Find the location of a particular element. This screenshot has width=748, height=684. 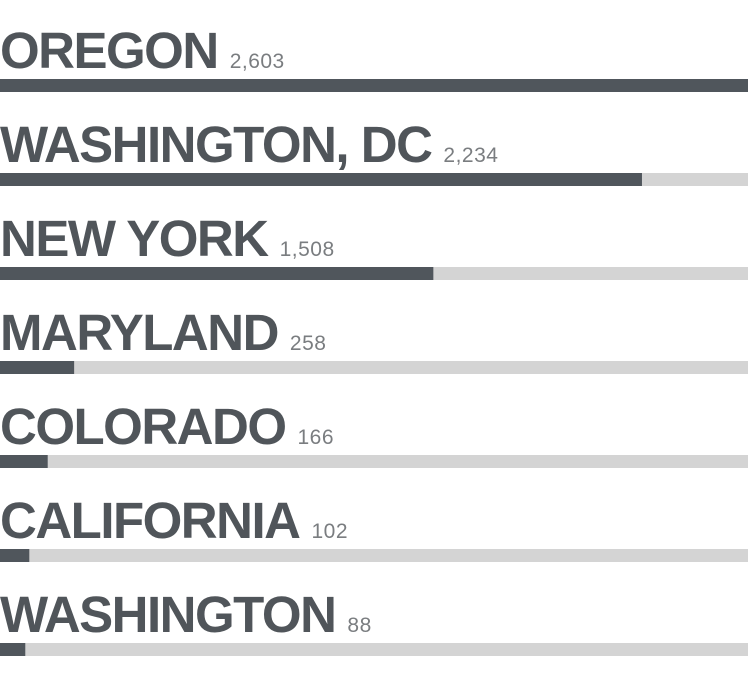

value-label: 2,603 is located at coordinates (257, 61).